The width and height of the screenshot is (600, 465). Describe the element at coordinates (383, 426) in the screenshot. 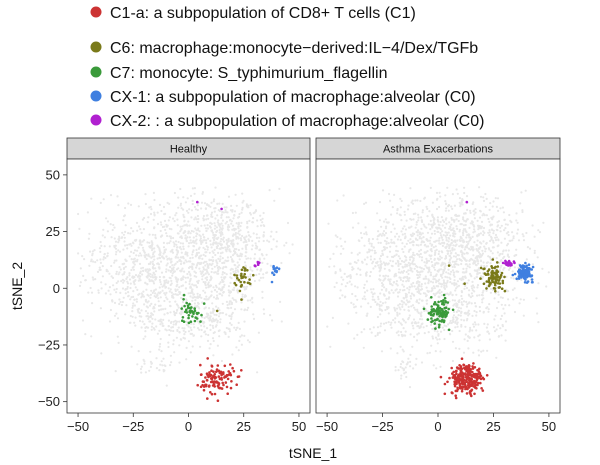

I see `x-tick-label: −25` at that location.